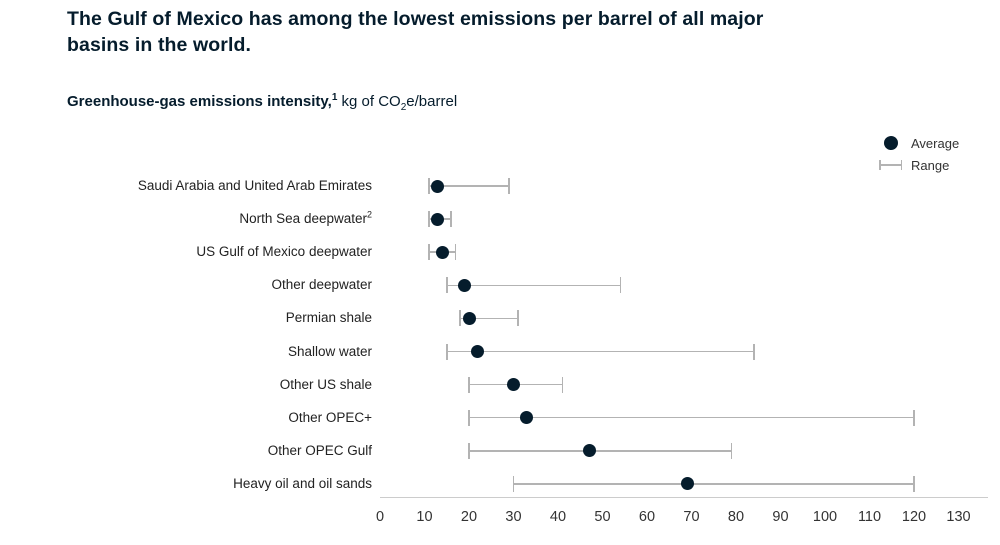 The width and height of the screenshot is (1000, 545). I want to click on x-axis-tick-label: 30, so click(513, 517).